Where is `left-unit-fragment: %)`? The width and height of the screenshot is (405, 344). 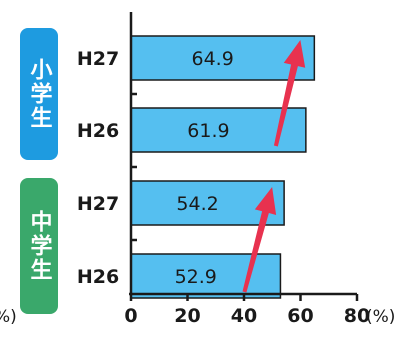 left-unit-fragment: %) is located at coordinates (8, 317).